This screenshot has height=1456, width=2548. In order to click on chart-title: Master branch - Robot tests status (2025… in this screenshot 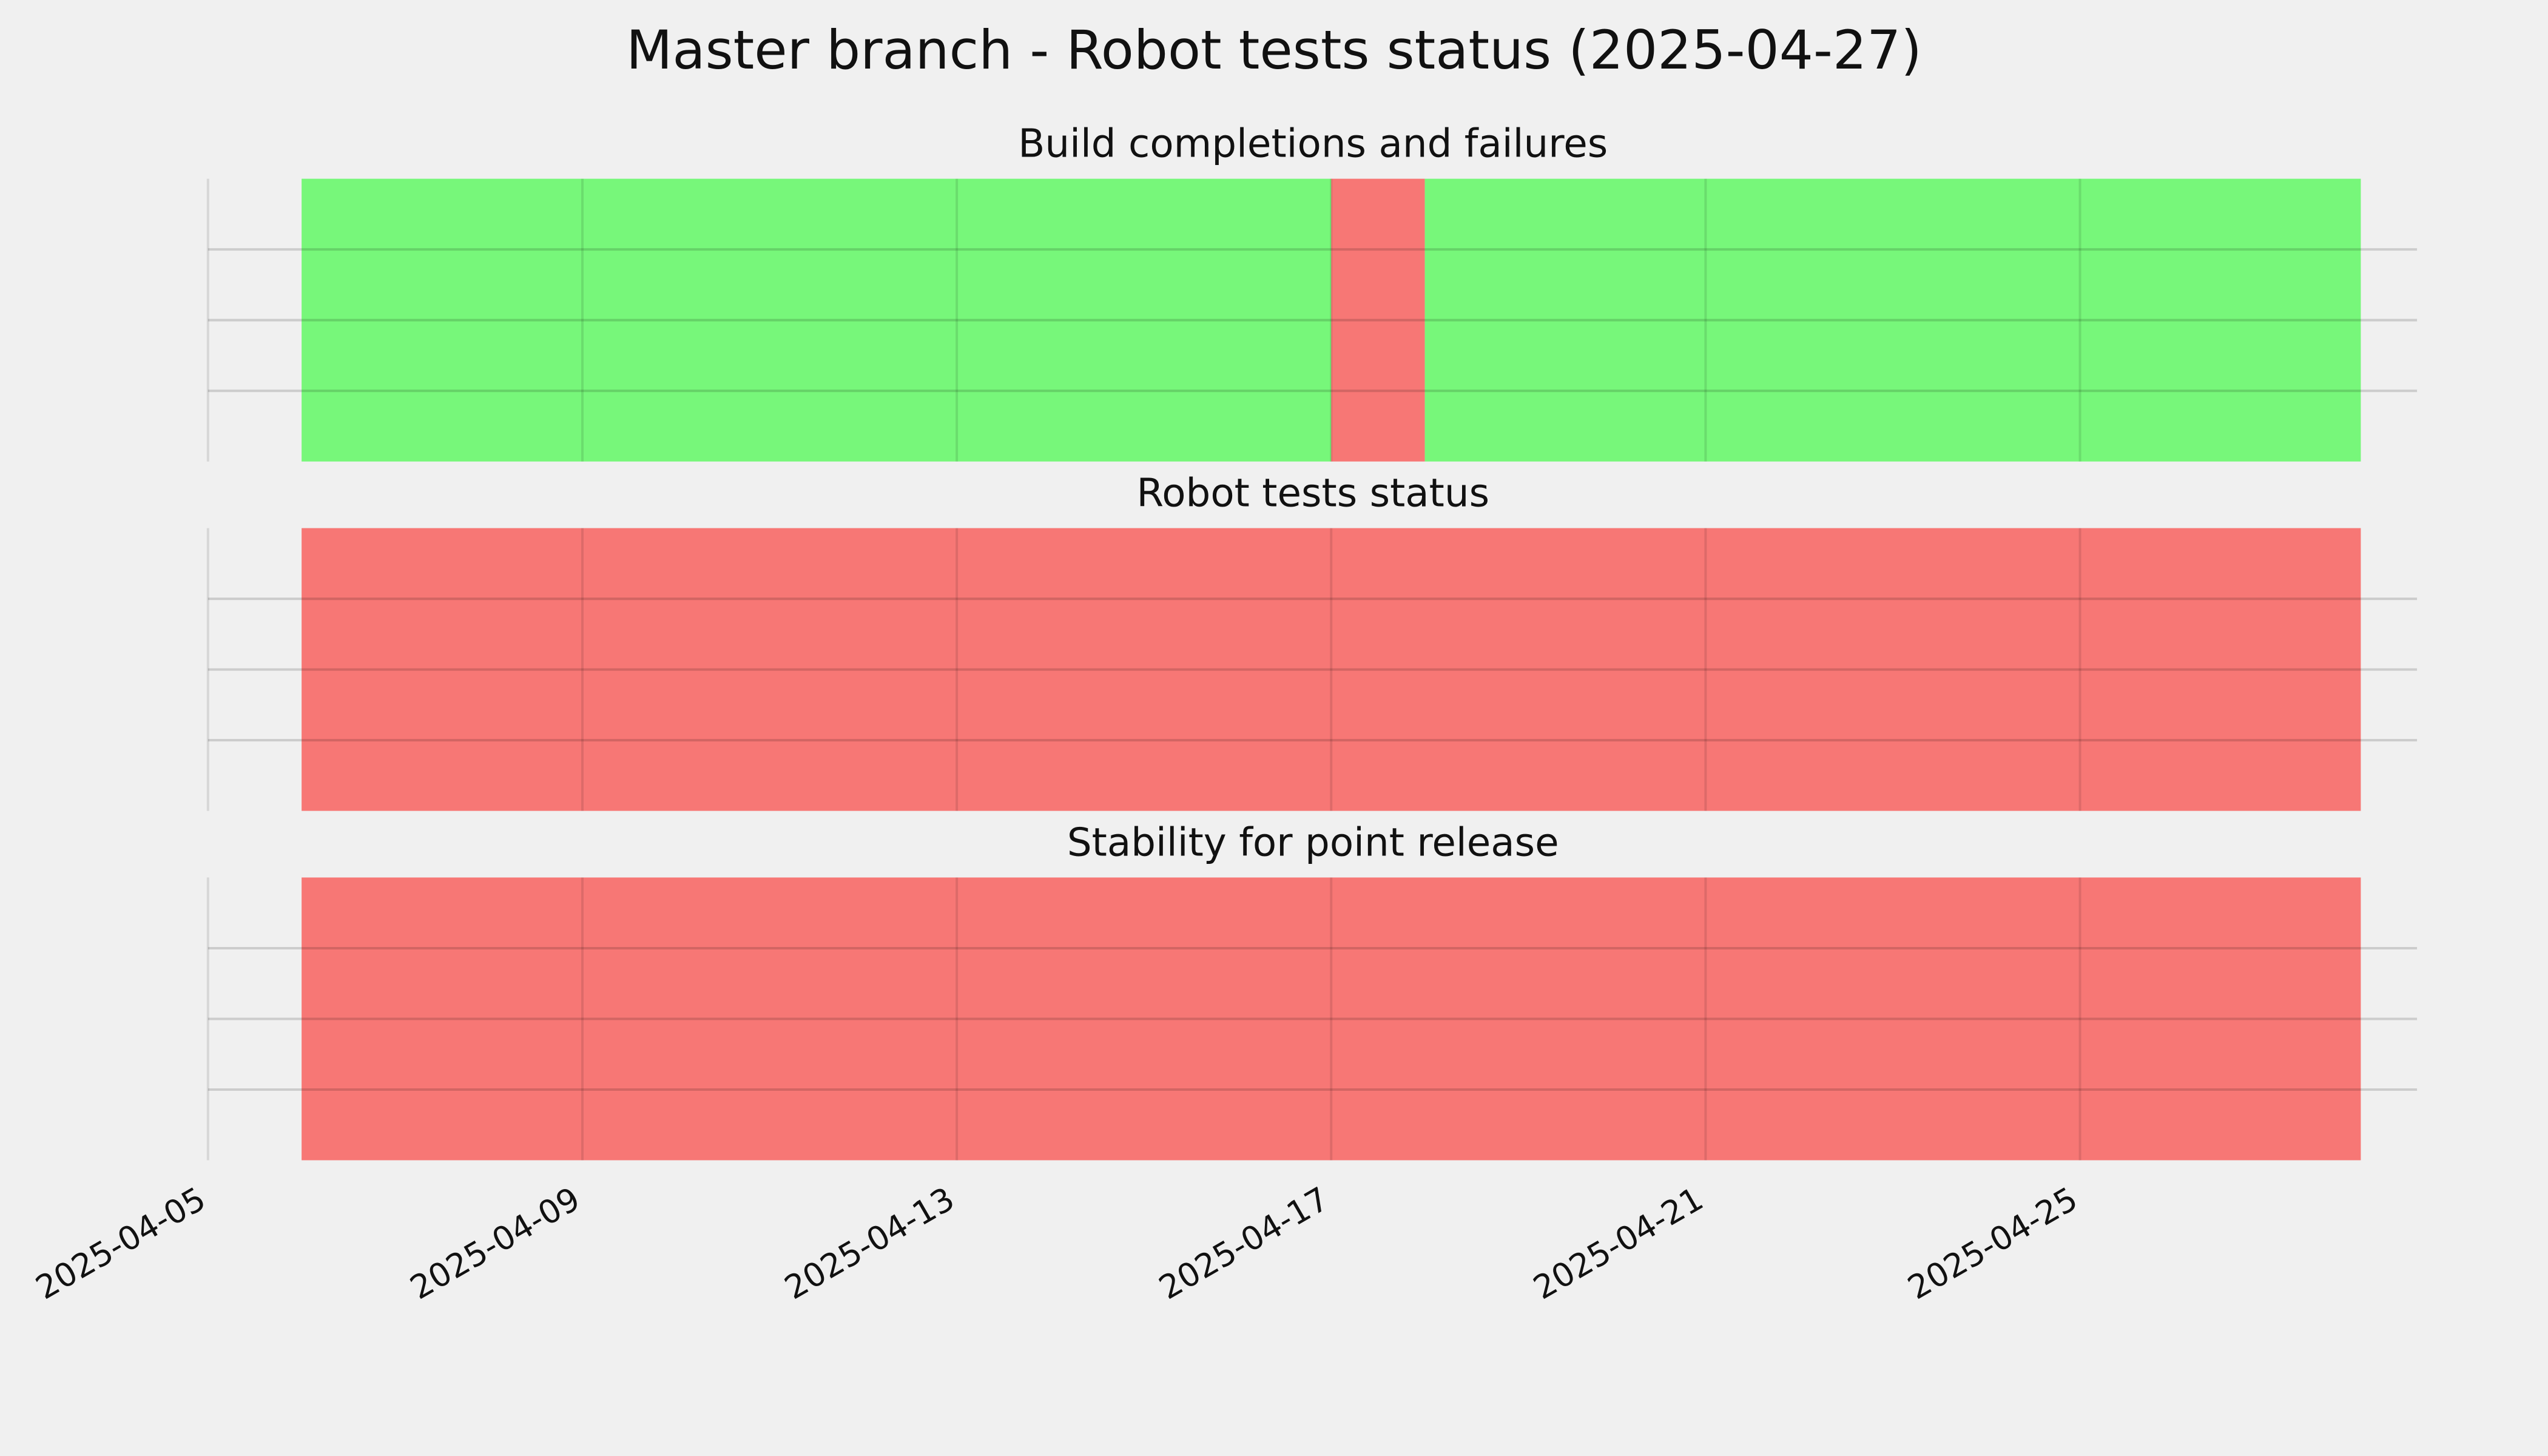, I will do `click(1274, 50)`.